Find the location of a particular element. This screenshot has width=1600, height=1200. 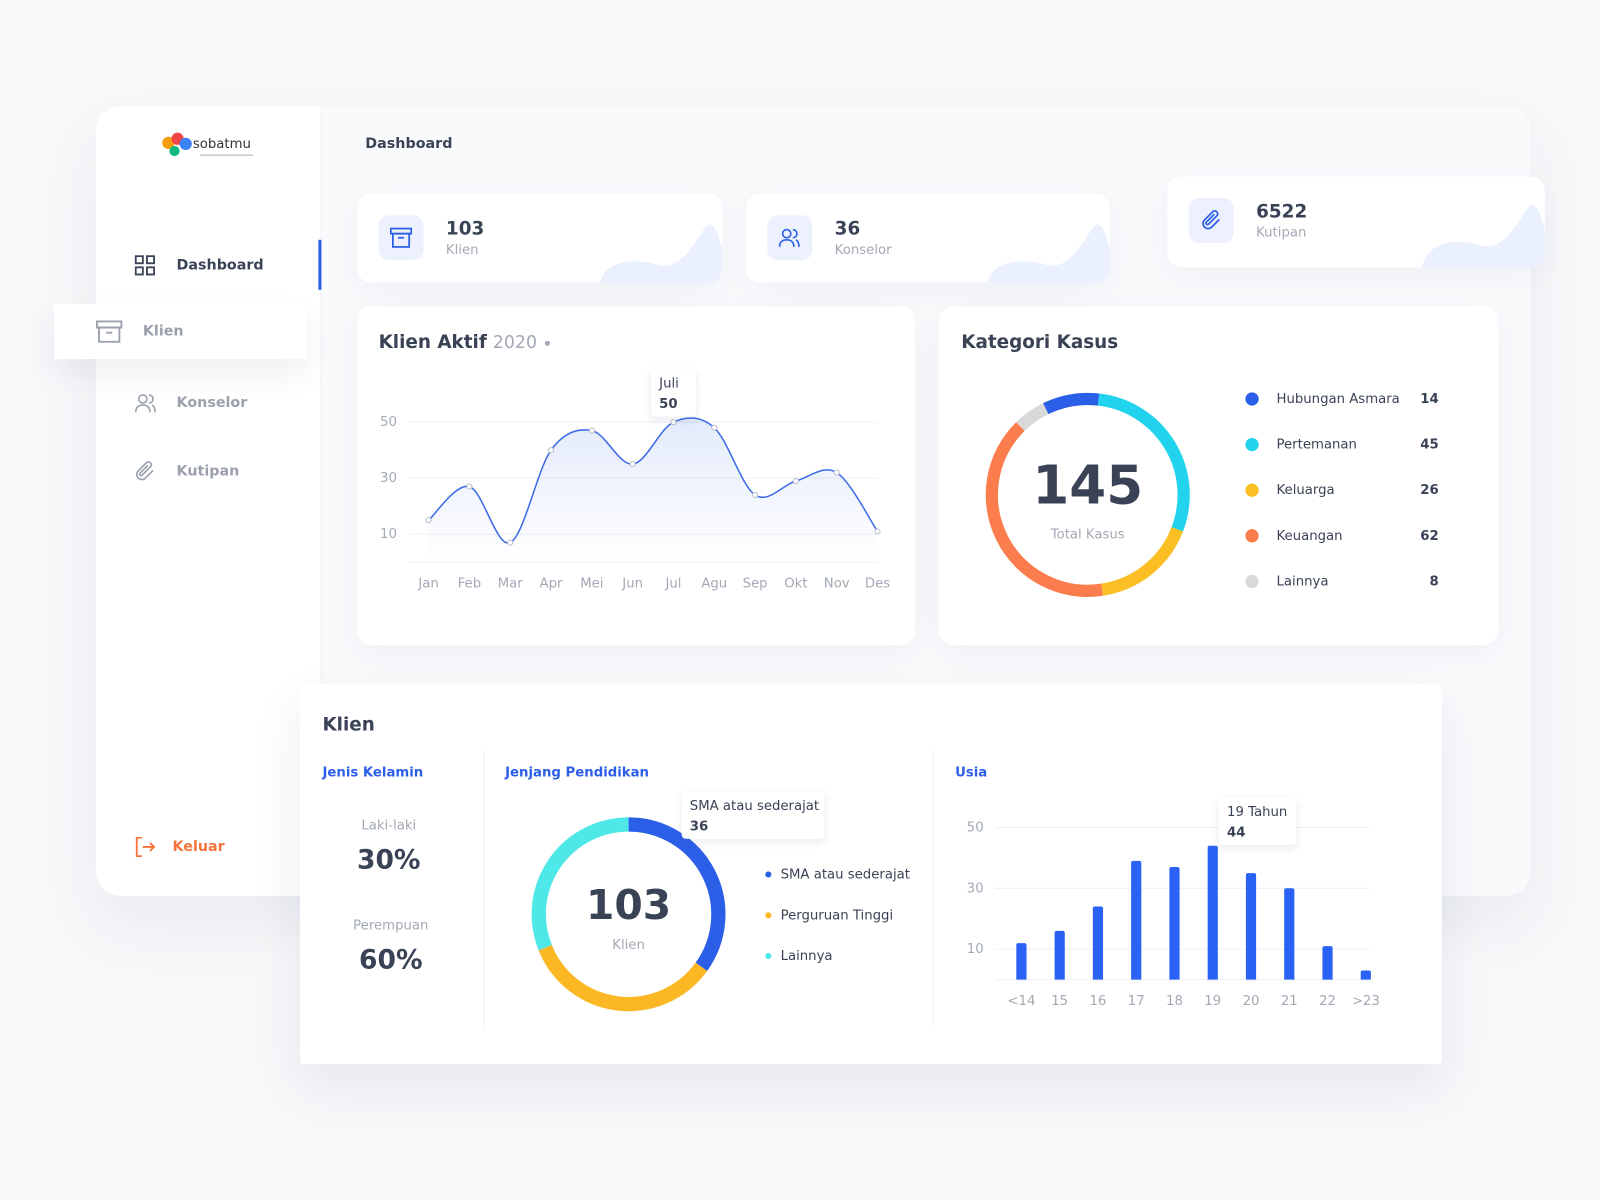

x-tick-label: Mar is located at coordinates (511, 584).